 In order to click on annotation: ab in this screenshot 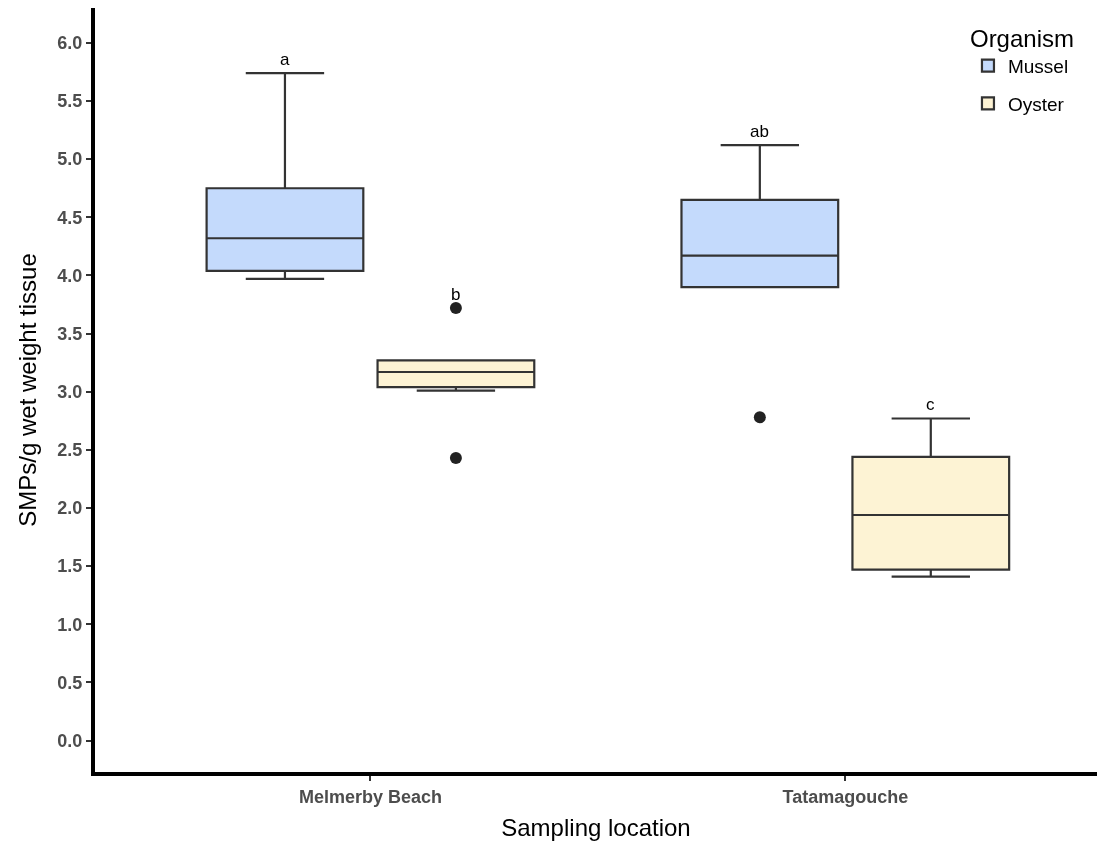, I will do `click(759, 131)`.